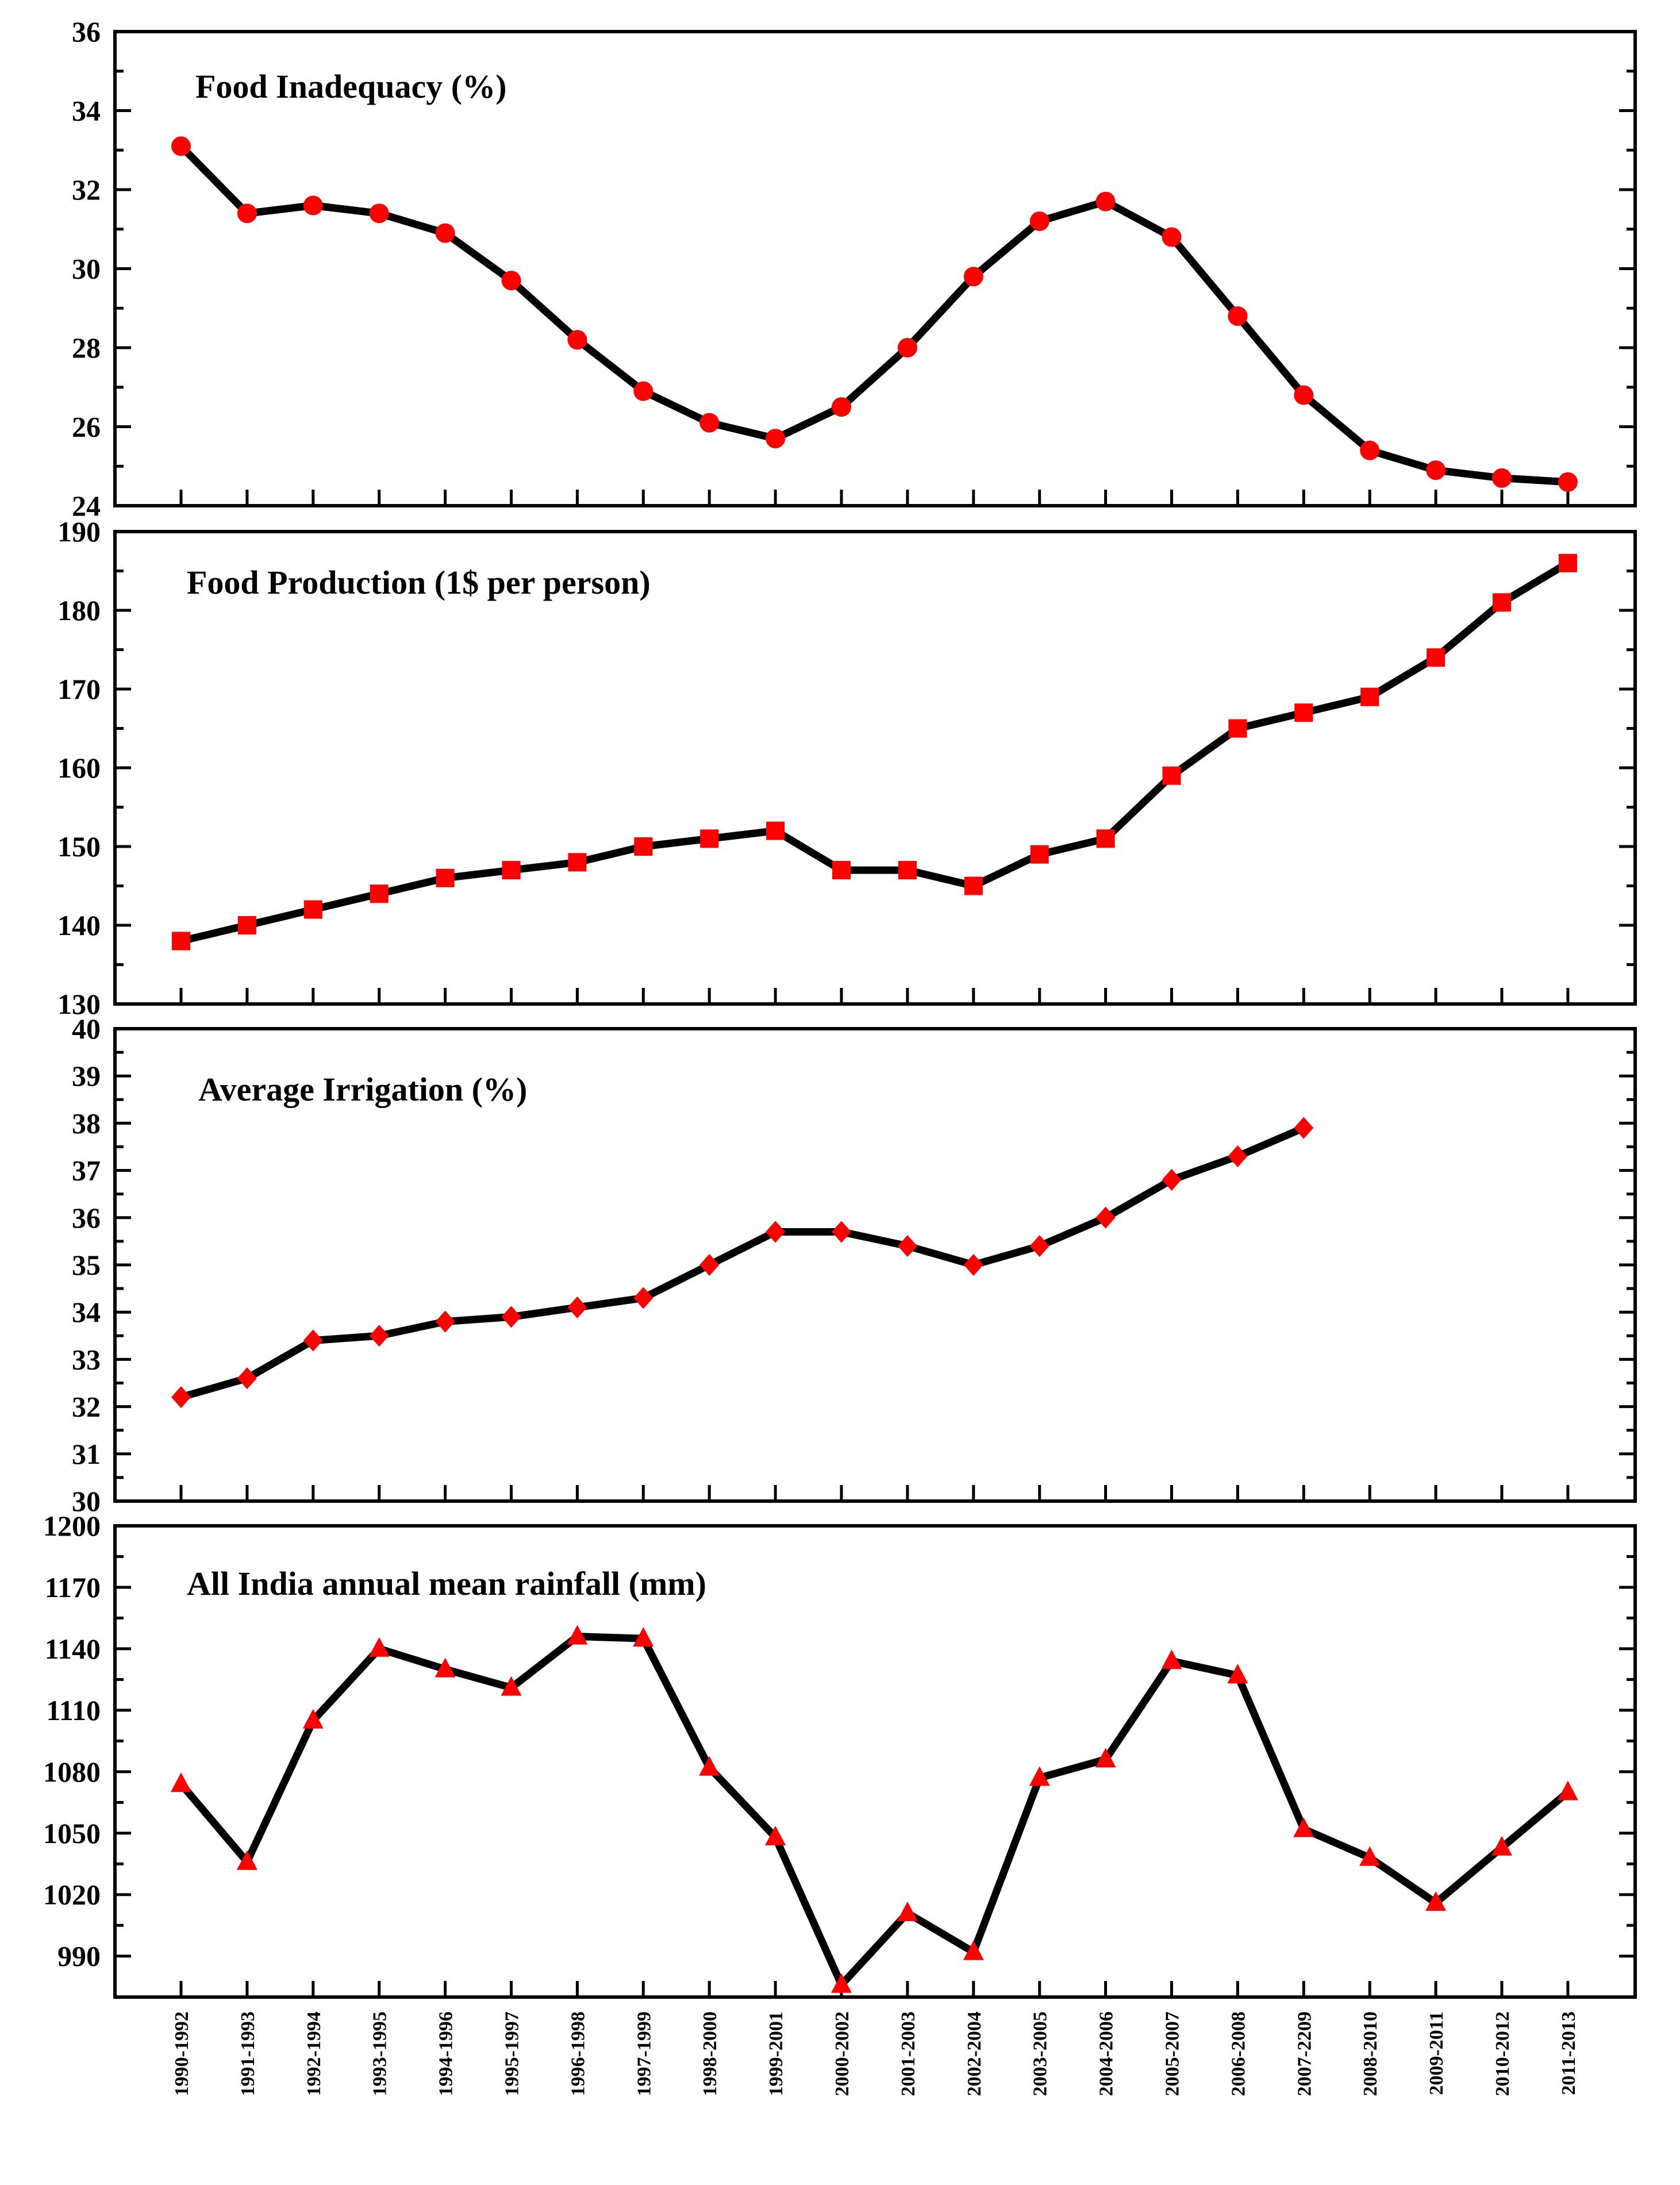 The width and height of the screenshot is (1680, 2185). I want to click on x-tick-label: 1993-1995, so click(380, 2053).